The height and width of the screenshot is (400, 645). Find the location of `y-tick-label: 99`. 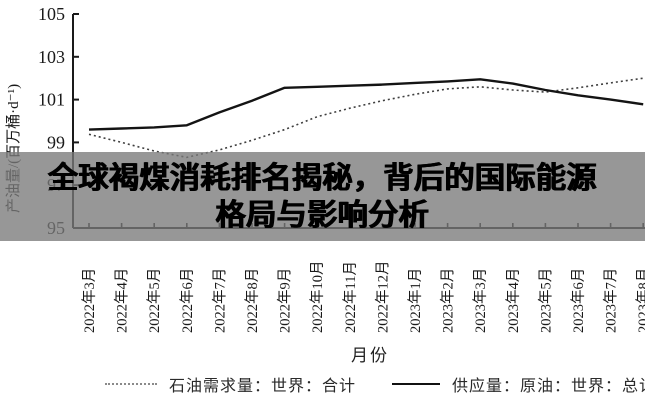

y-tick-label: 99 is located at coordinates (56, 142).